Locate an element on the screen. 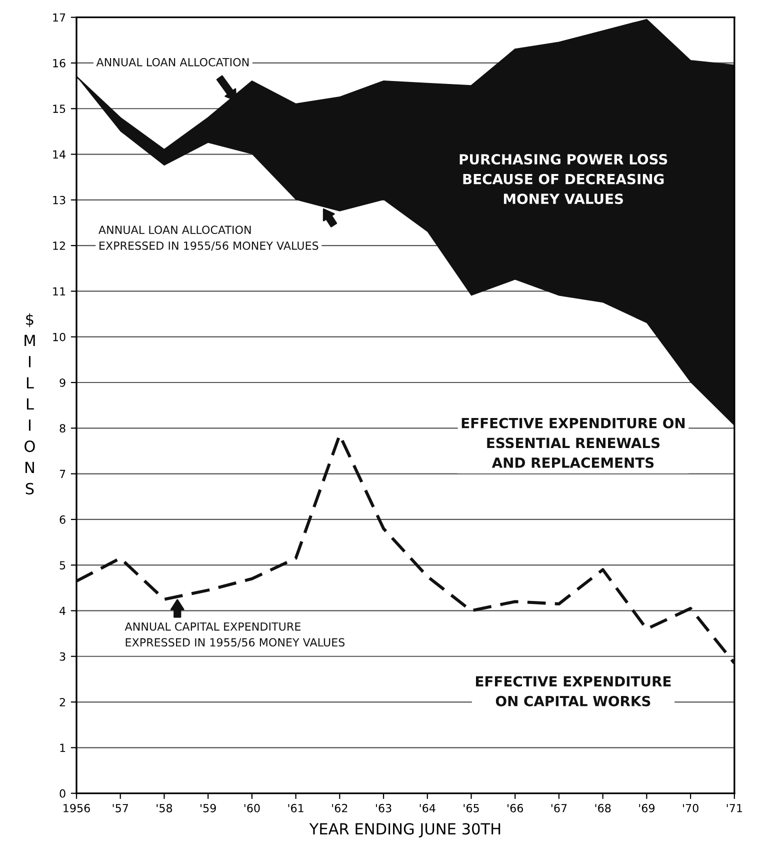 This screenshot has height=867, width=765. x-tick-label: '65 is located at coordinates (471, 808).